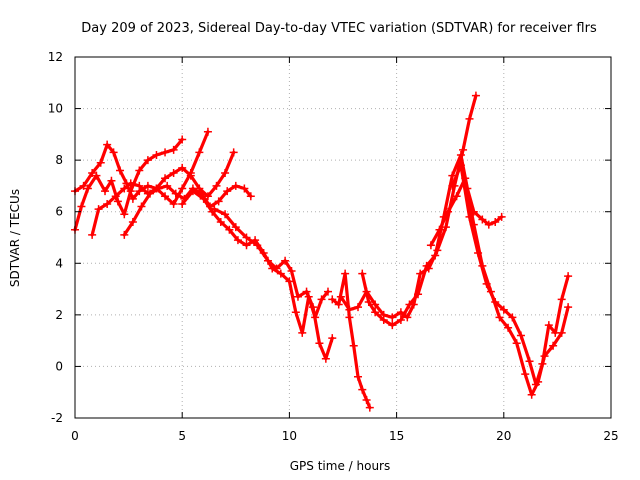  Describe the element at coordinates (340, 466) in the screenshot. I see `x-axis-label: GPS time / hours` at that location.